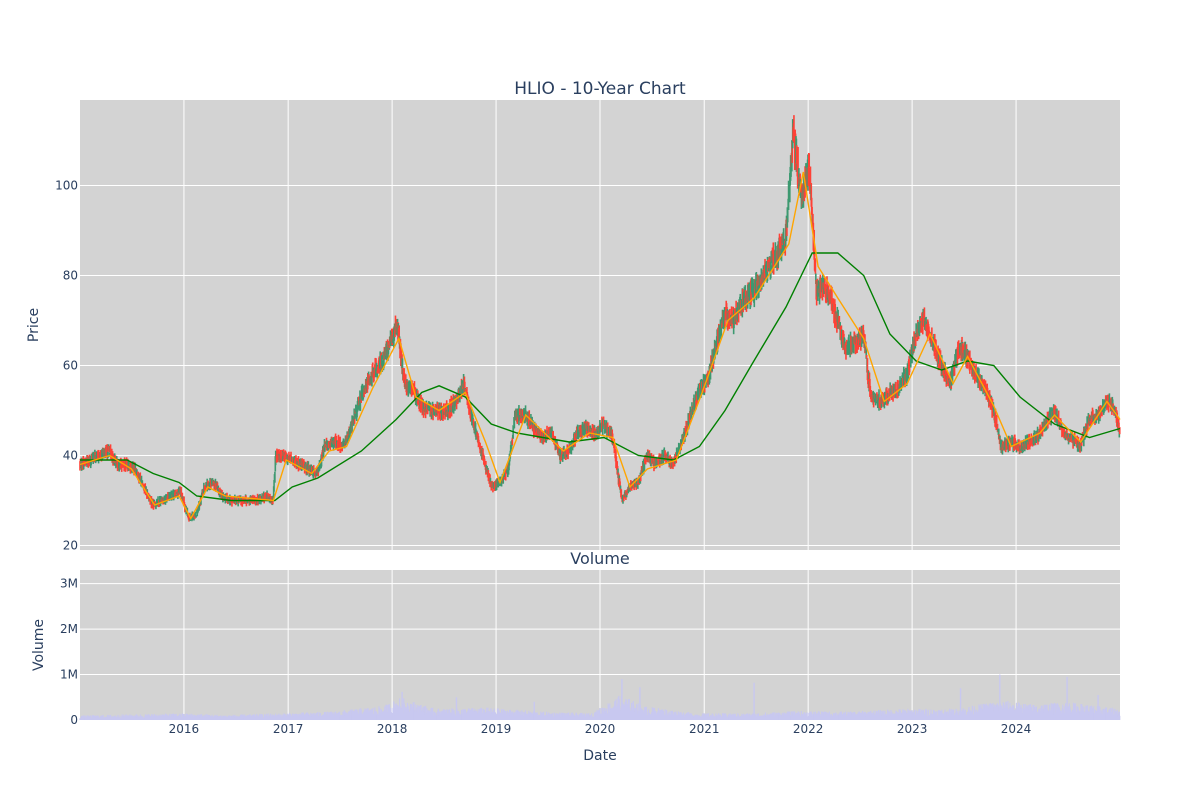 The height and width of the screenshot is (800, 1200). What do you see at coordinates (70, 546) in the screenshot?
I see `price-y-tick-label: 20` at bounding box center [70, 546].